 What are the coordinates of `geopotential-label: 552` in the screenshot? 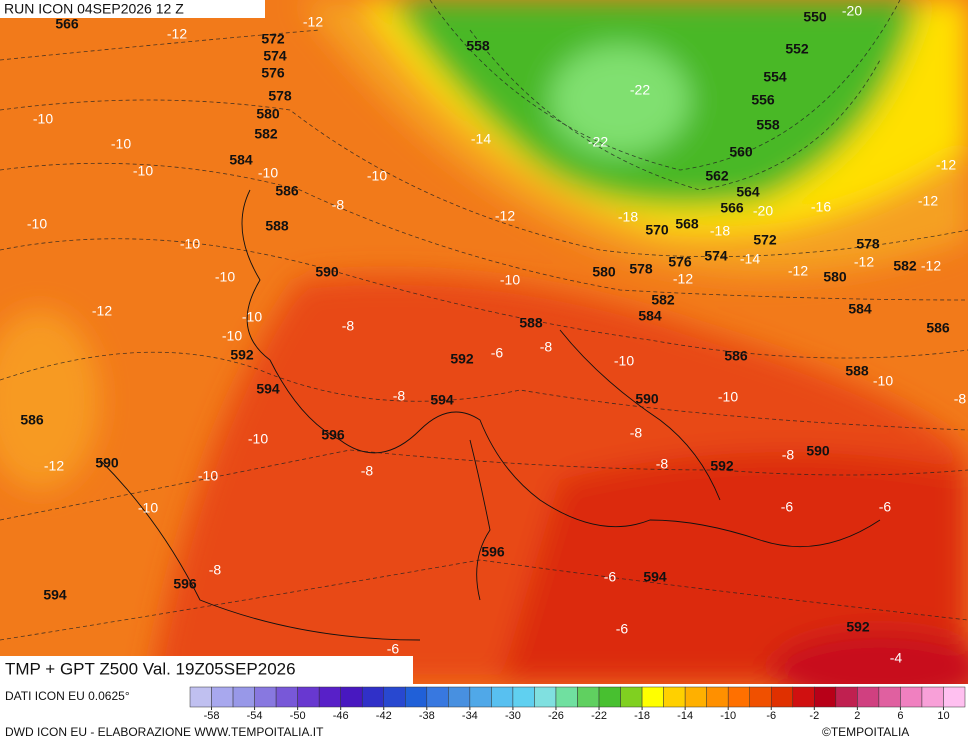 It's located at (797, 49).